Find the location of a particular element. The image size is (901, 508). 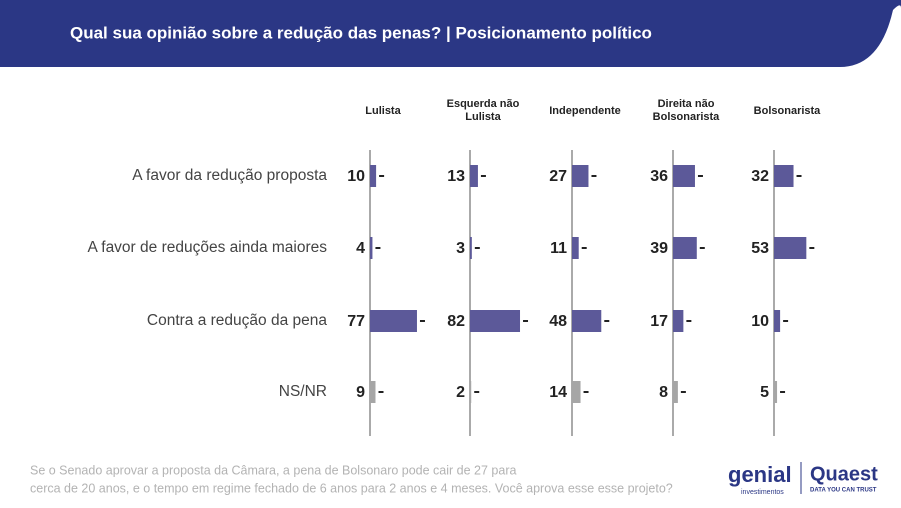

value-label: 53 is located at coordinates (760, 248).